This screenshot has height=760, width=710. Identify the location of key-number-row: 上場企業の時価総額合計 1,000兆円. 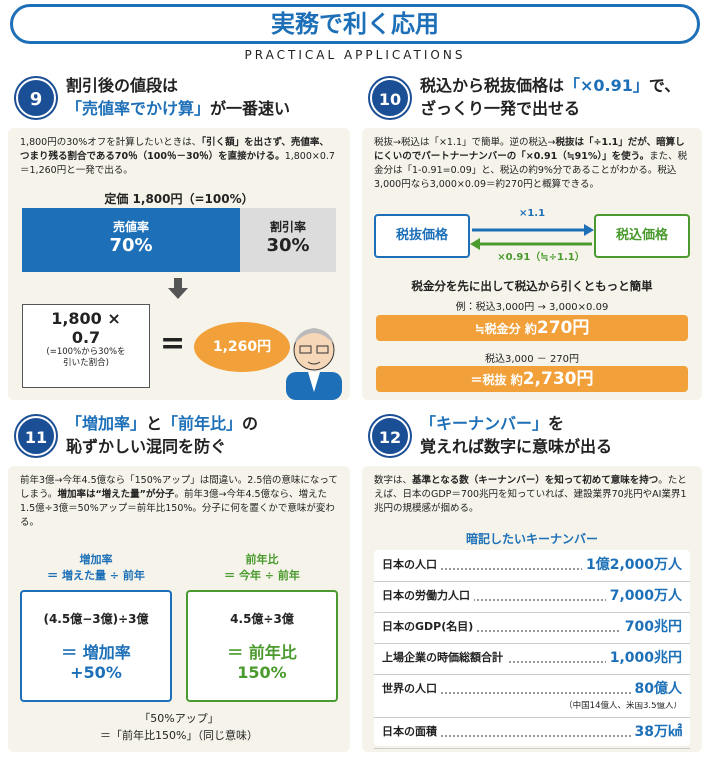
(532, 660).